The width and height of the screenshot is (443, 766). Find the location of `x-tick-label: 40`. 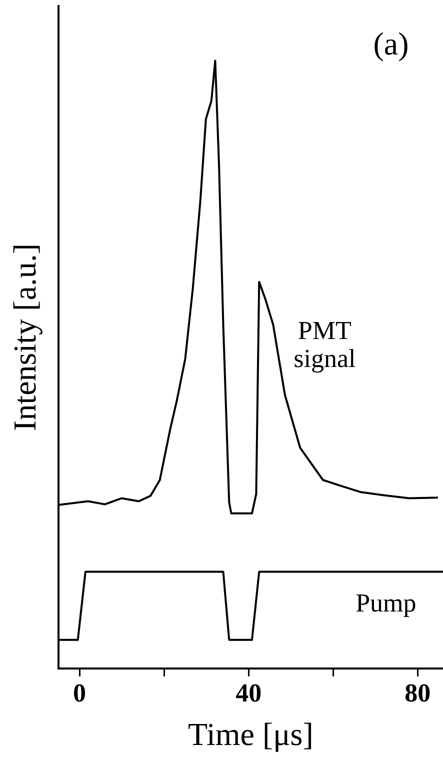

x-tick-label: 40 is located at coordinates (249, 693).